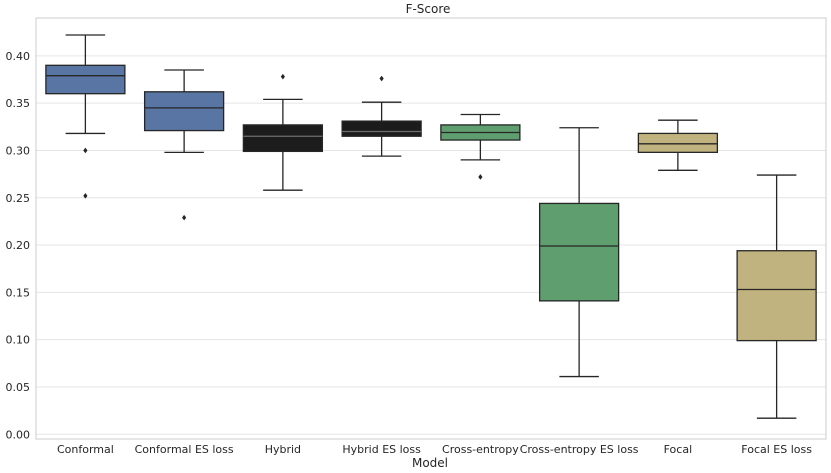 This screenshot has width=831, height=473. Describe the element at coordinates (18, 150) in the screenshot. I see `y-tick-label: 0.30` at that location.